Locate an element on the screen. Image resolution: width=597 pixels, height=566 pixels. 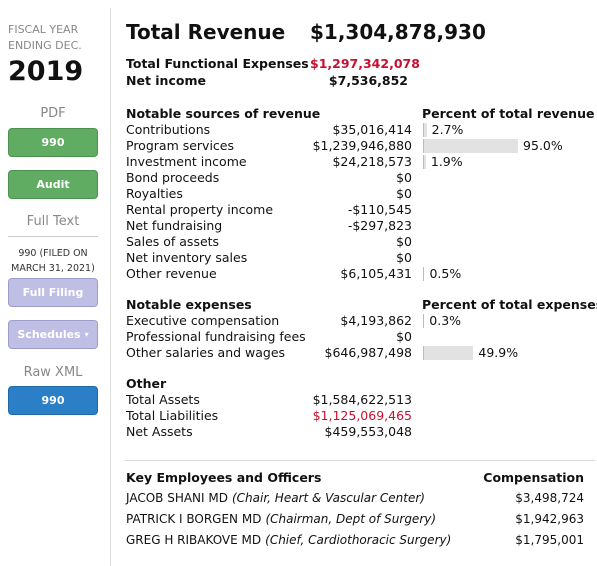
section-title: Other is located at coordinates (146, 383).